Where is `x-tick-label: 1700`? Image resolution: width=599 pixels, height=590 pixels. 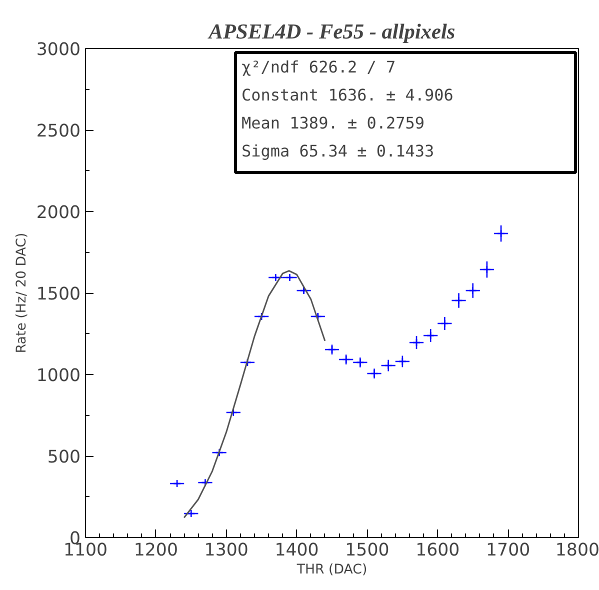 x-tick-label: 1700 is located at coordinates (508, 550).